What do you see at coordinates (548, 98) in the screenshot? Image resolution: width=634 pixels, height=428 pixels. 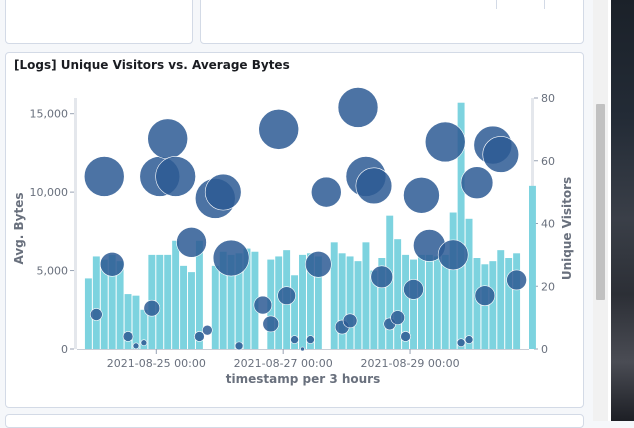 I see `y-right-tick-label: 80` at bounding box center [548, 98].